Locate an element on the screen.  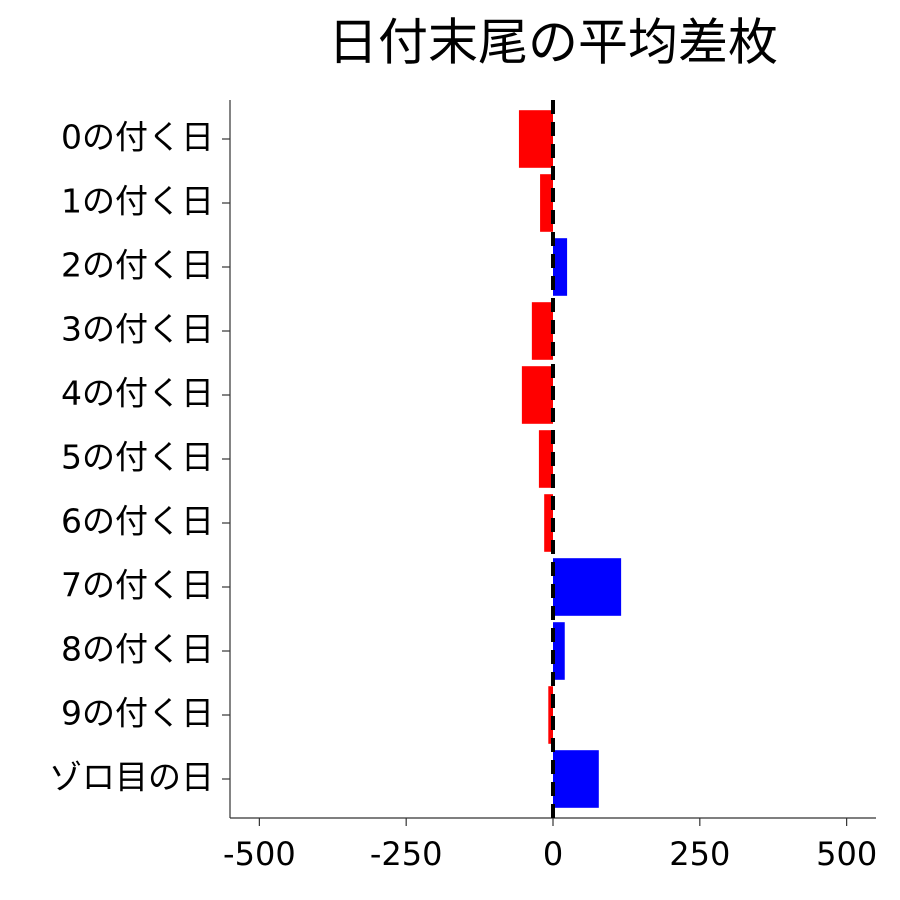
y-tick-label: 1の付く日 is located at coordinates (137, 201).